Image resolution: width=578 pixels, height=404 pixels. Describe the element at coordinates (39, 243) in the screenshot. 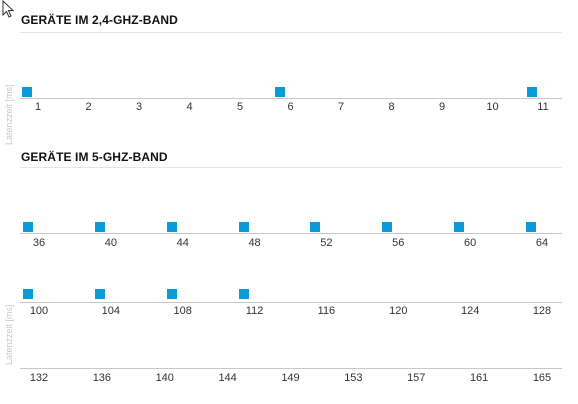

I see `channel-tick-label: 36` at that location.